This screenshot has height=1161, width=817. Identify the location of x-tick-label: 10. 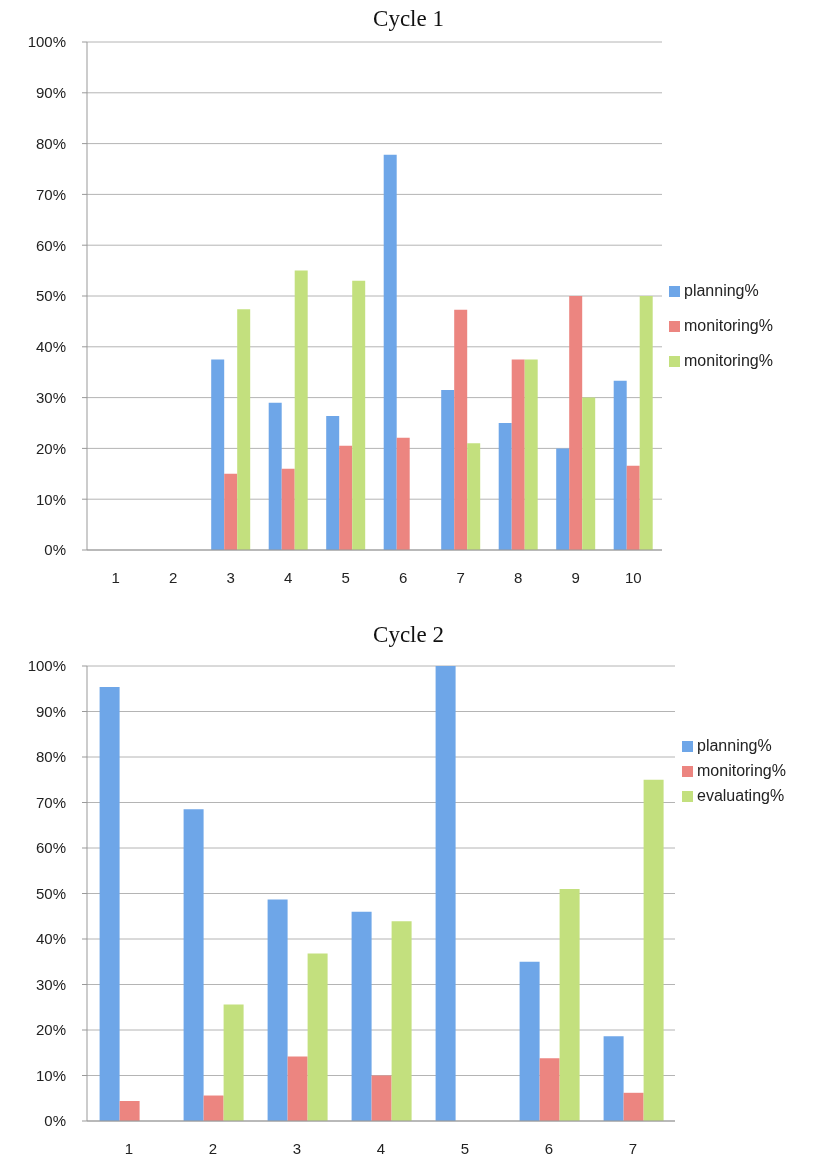
(633, 577).